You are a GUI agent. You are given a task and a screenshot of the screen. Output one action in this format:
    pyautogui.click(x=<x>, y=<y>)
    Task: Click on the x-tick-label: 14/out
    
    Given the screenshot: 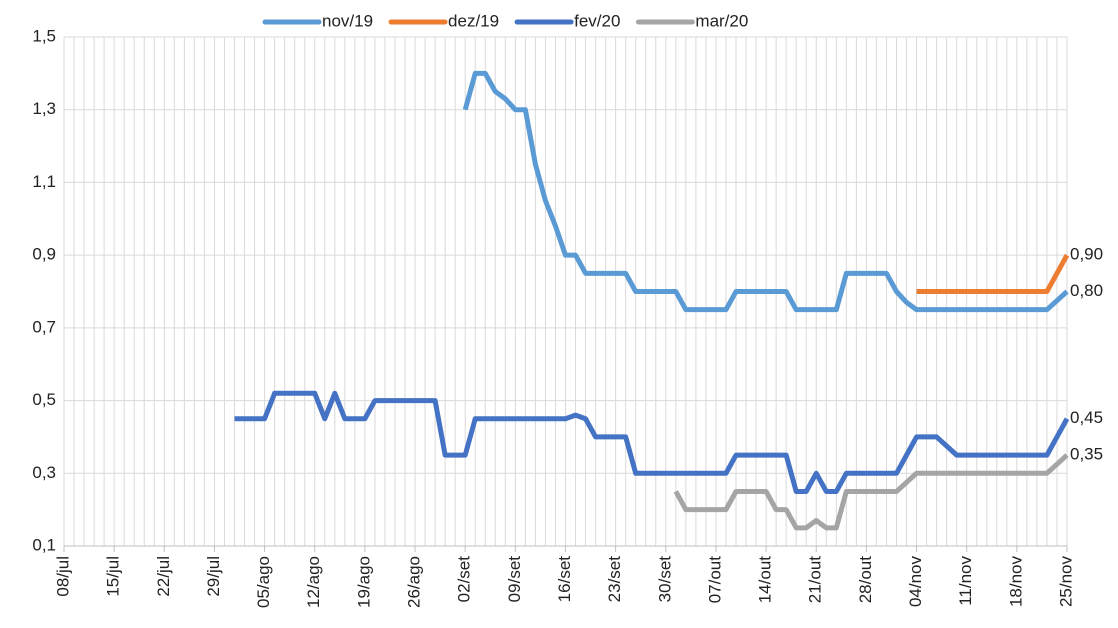 What is the action you would take?
    pyautogui.click(x=765, y=580)
    